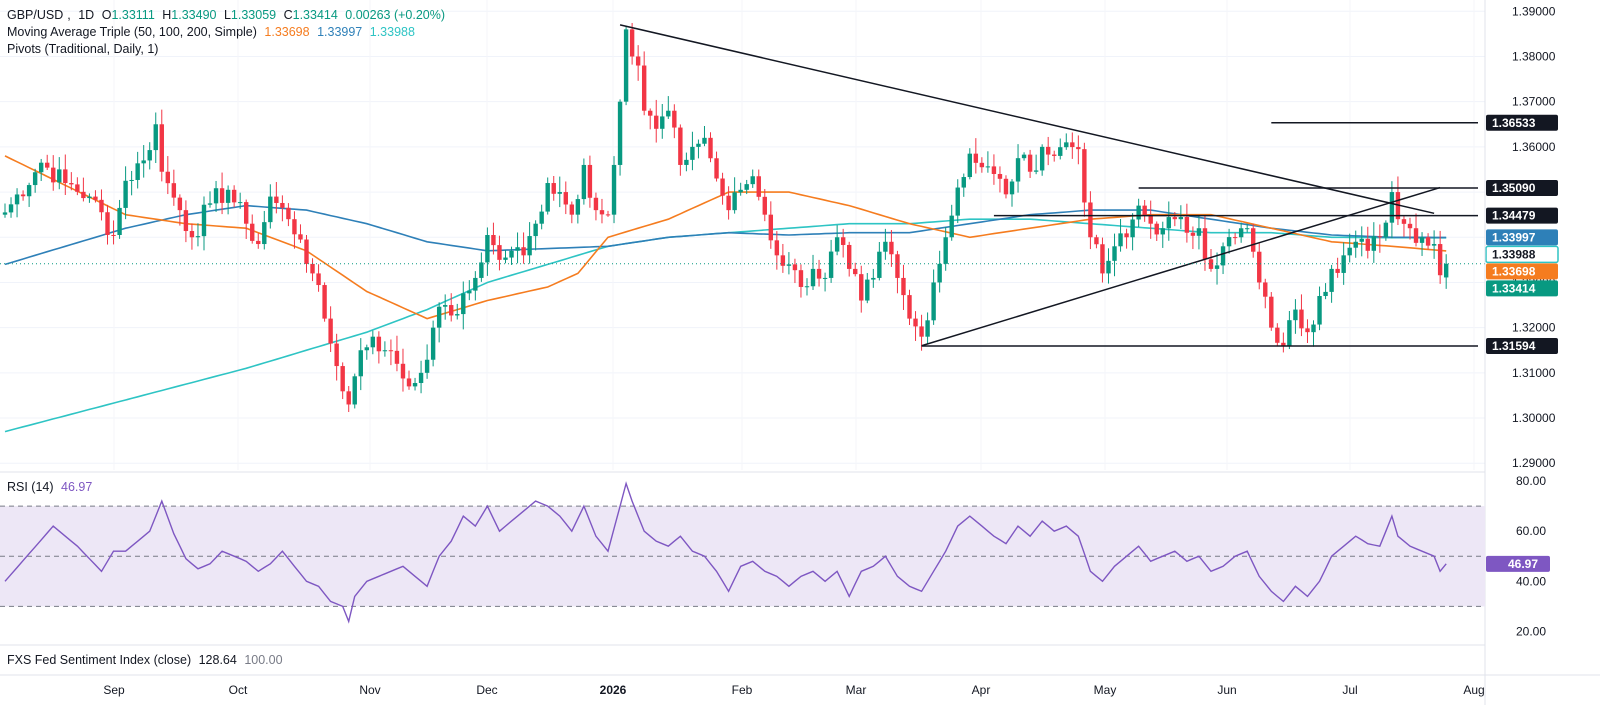 Image resolution: width=1600 pixels, height=717 pixels. What do you see at coordinates (793, 690) in the screenshot?
I see `time-axis: Sep Oct Nov Dec 2026 Feb Mar Apr May Jun Jul Aug` at bounding box center [793, 690].